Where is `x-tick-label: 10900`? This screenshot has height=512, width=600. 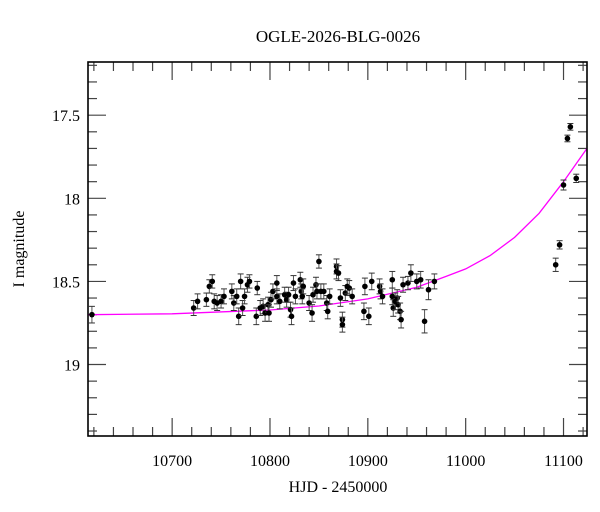
x-tick-label: 10900 is located at coordinates (368, 461).